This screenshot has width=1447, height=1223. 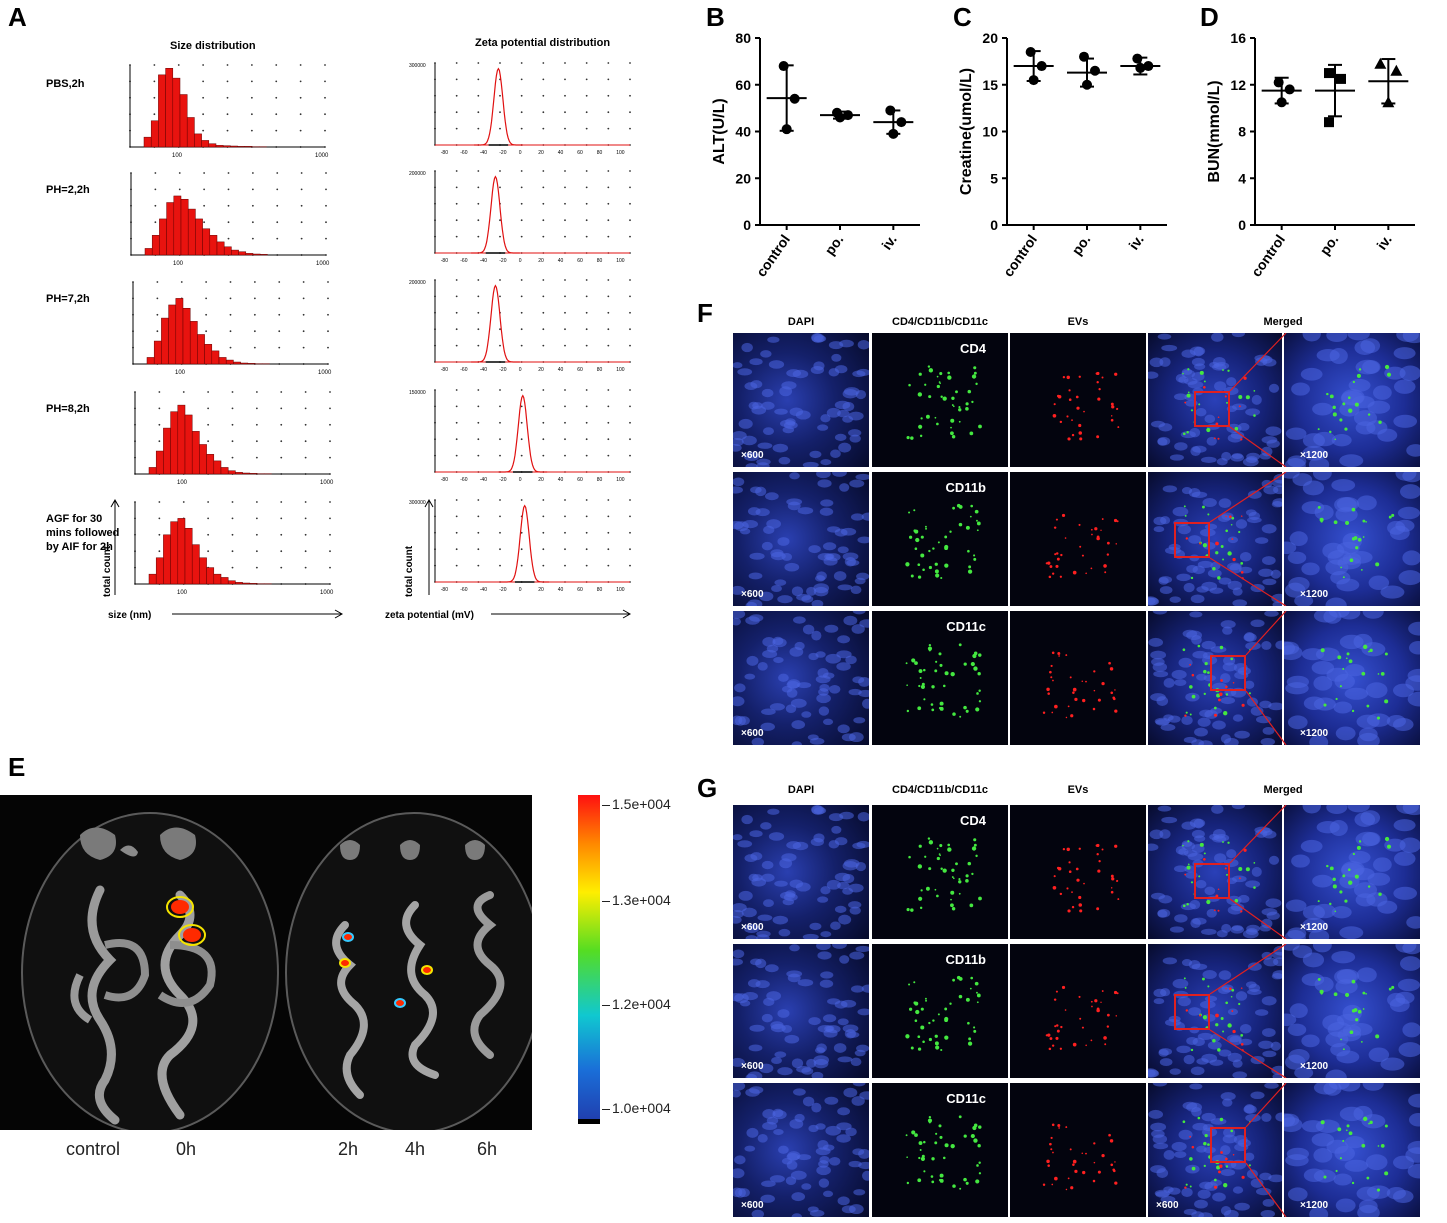 What do you see at coordinates (1314, 1066) in the screenshot?
I see `magnification-label: ×1200` at bounding box center [1314, 1066].